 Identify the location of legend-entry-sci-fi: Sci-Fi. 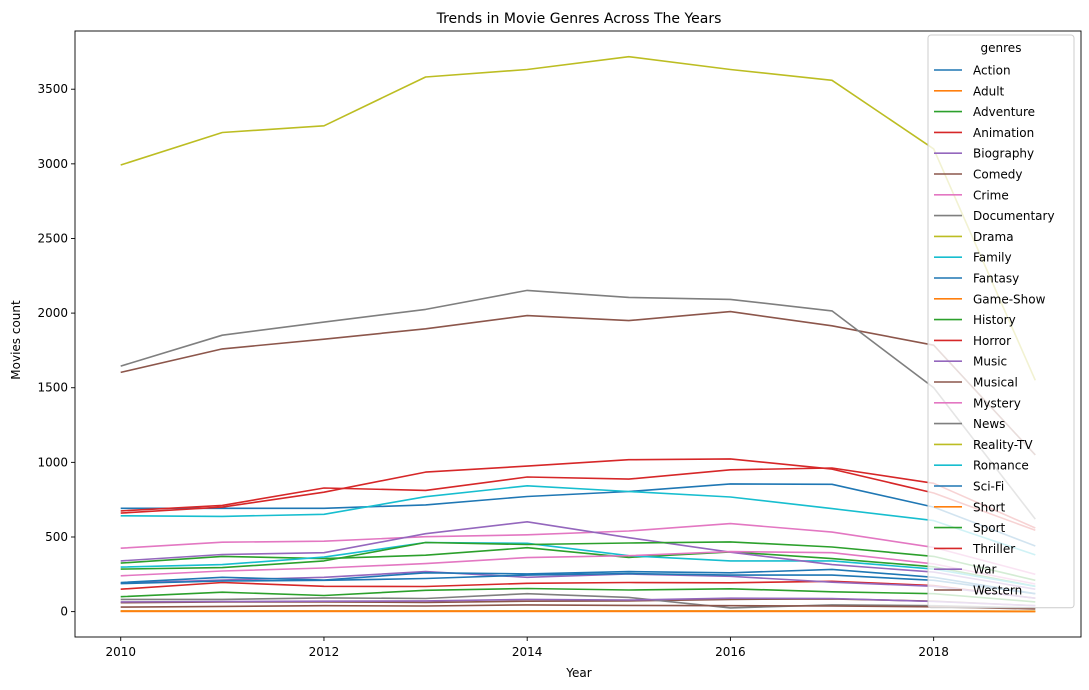
(988, 487).